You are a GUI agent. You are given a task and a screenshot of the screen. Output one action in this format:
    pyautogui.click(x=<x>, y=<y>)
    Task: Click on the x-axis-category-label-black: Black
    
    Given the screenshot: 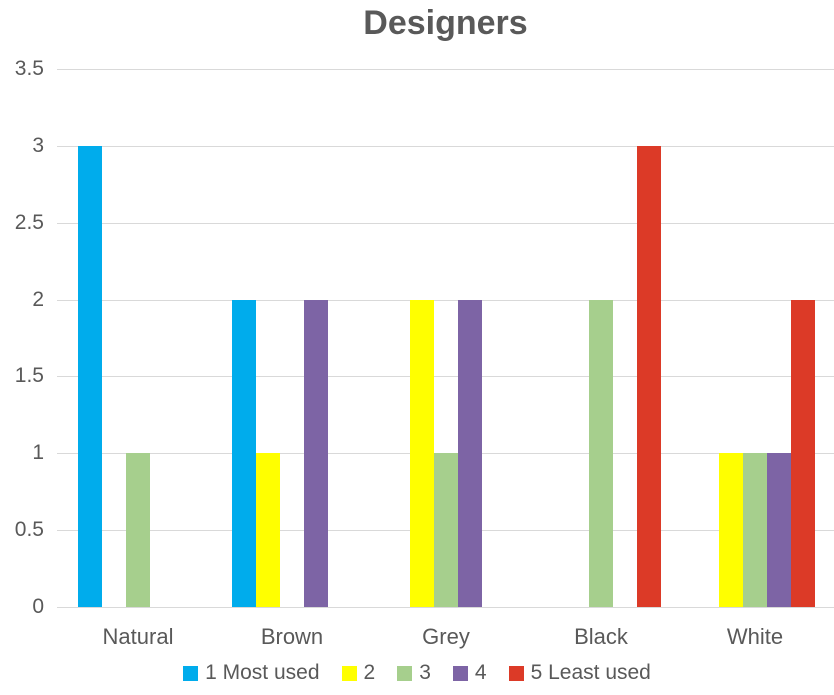 What is the action you would take?
    pyautogui.click(x=601, y=636)
    